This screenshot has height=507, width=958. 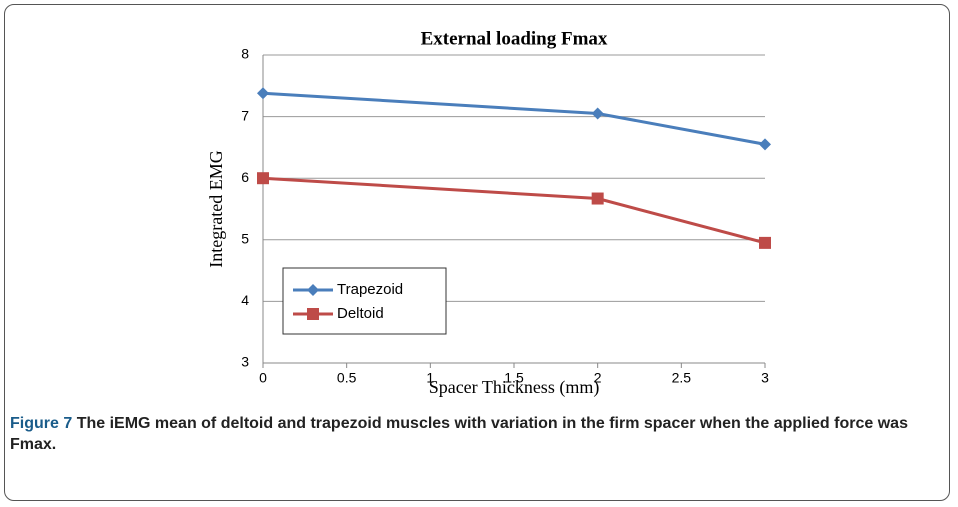 What do you see at coordinates (245, 239) in the screenshot?
I see `y-tick-label: 5` at bounding box center [245, 239].